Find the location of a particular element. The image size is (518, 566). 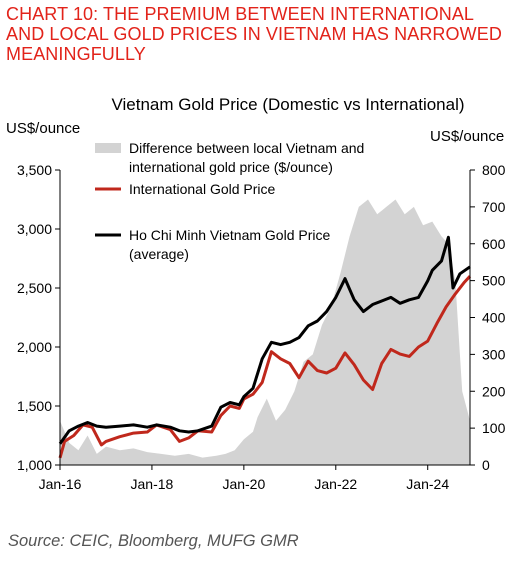

y-right-tick-label: 0 is located at coordinates (486, 465).